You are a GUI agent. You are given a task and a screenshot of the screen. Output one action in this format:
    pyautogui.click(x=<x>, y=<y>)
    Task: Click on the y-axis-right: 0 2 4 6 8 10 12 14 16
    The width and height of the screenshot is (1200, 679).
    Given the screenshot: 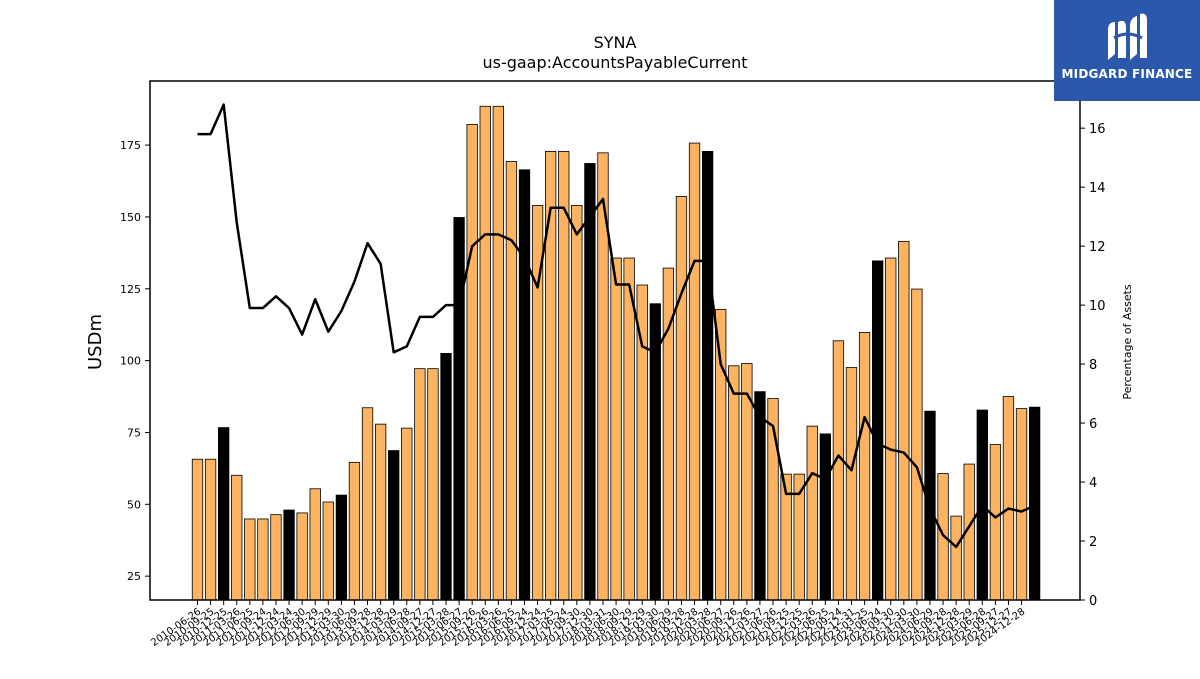 What is the action you would take?
    pyautogui.click(x=1093, y=365)
    